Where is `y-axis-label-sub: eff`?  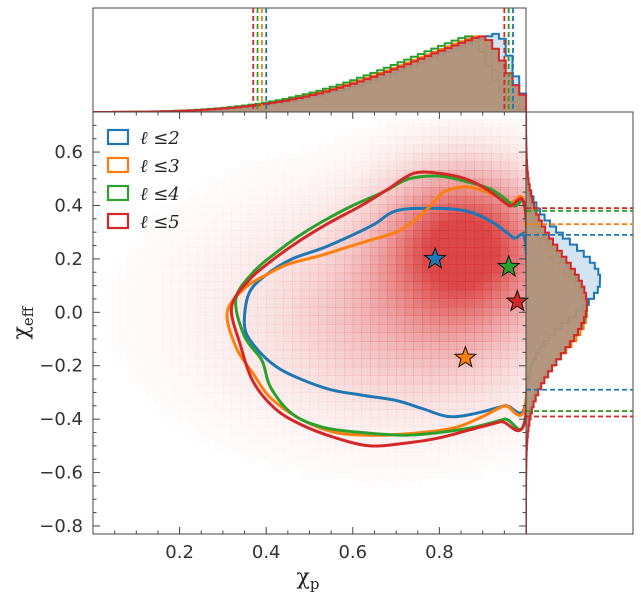 y-axis-label-sub: eff is located at coordinates (28, 315).